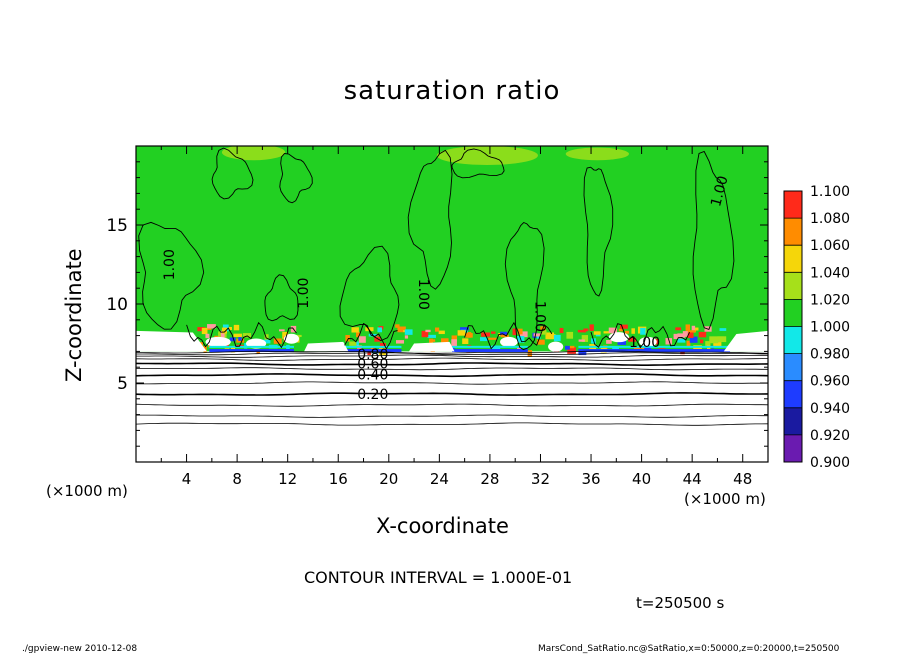 The width and height of the screenshot is (904, 654). Describe the element at coordinates (597, 154) in the screenshot. I see `field-patch` at that location.